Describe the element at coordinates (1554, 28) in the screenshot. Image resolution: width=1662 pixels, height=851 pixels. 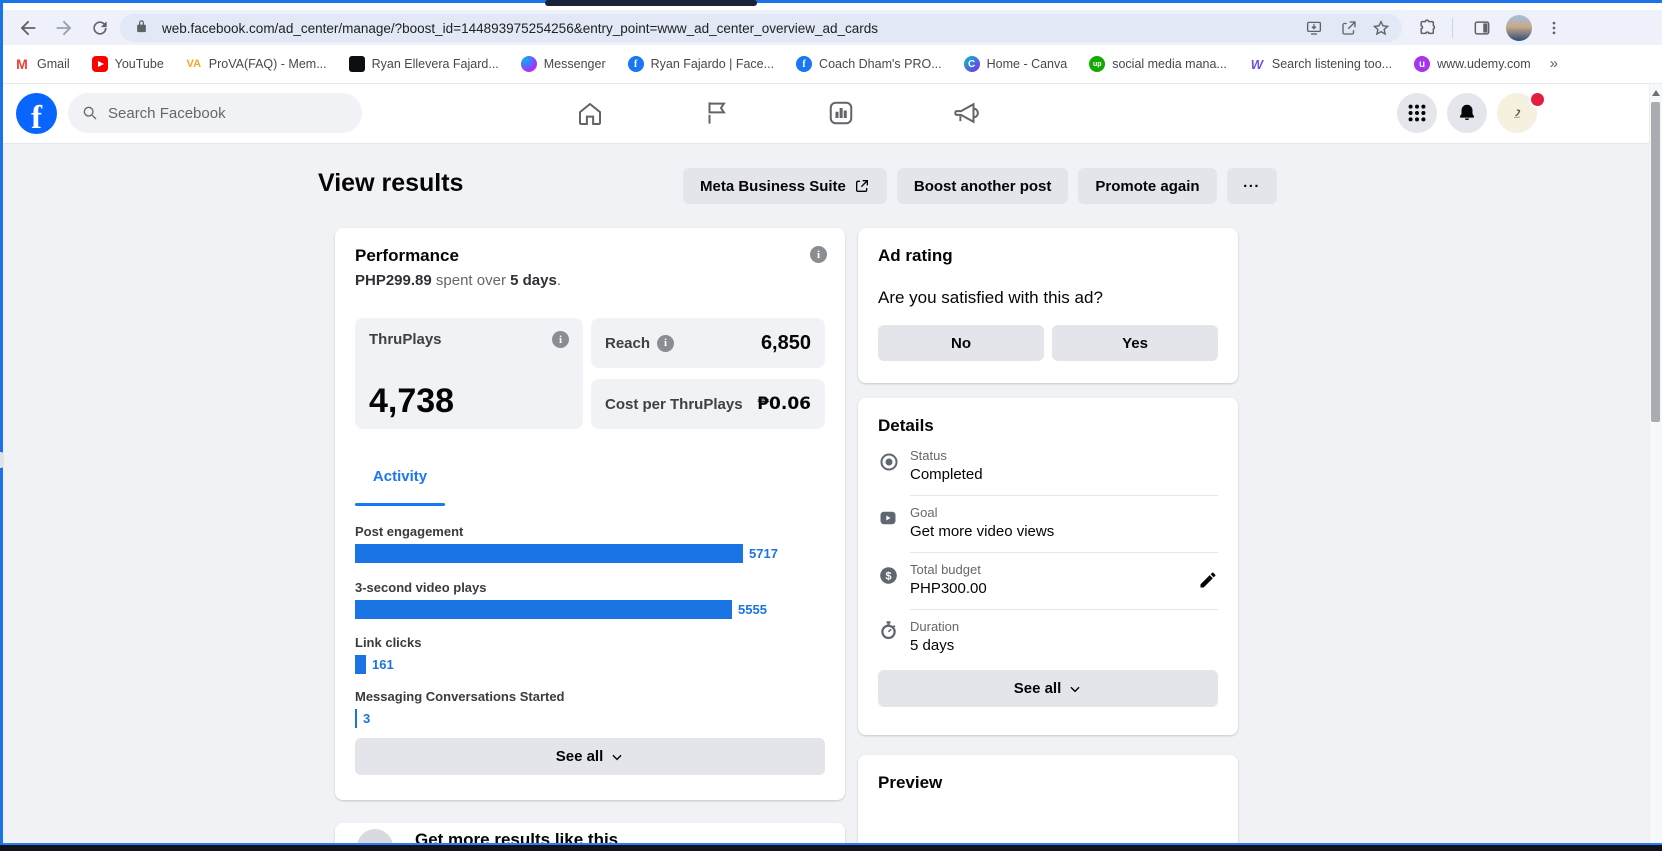
I see `browser-menu-dots-icon` at that location.